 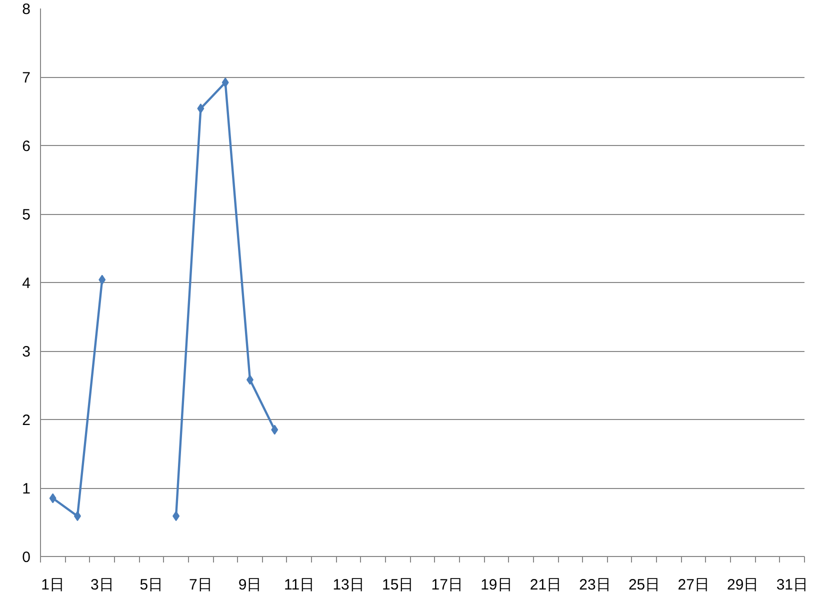 I want to click on y-tick-label: 6, so click(x=26, y=146).